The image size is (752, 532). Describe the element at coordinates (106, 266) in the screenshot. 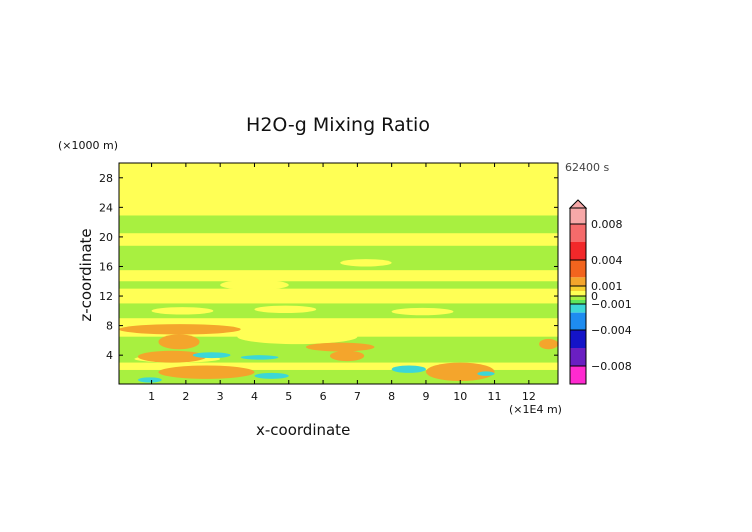

I see `y-tick-label: 16` at that location.